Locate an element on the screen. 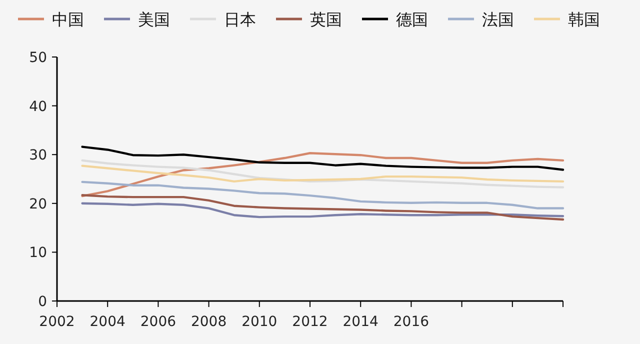 This screenshot has width=640, height=344. x-tick-label: 2016 is located at coordinates (411, 322).